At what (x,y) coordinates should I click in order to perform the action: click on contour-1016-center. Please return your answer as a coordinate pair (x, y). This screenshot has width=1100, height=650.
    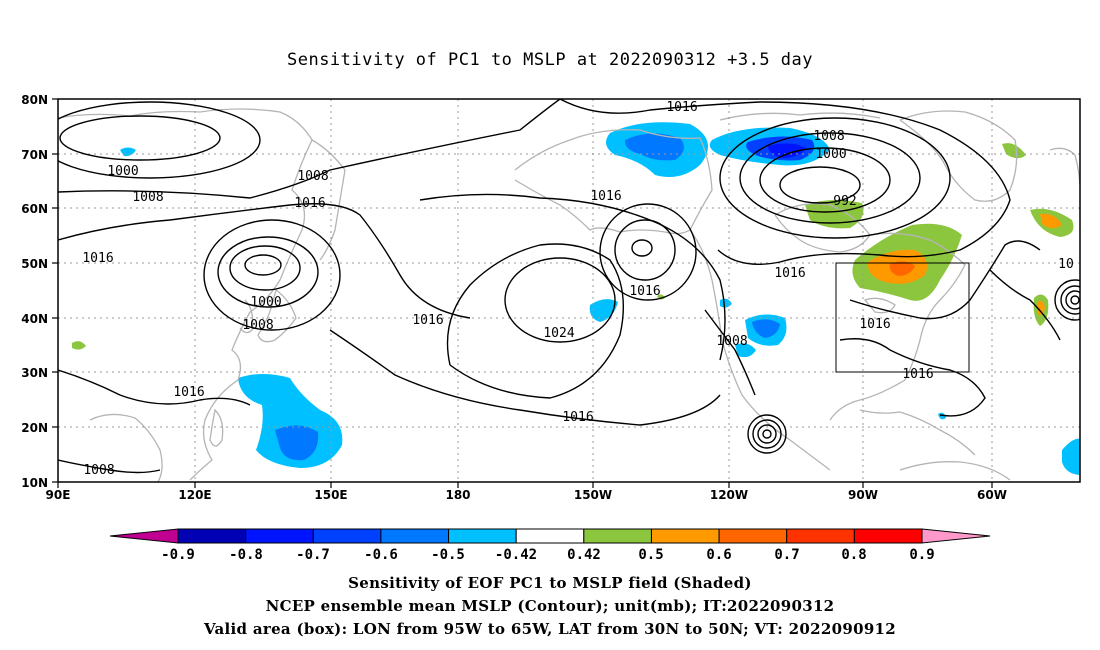
    Looking at the image, I should click on (525, 377).